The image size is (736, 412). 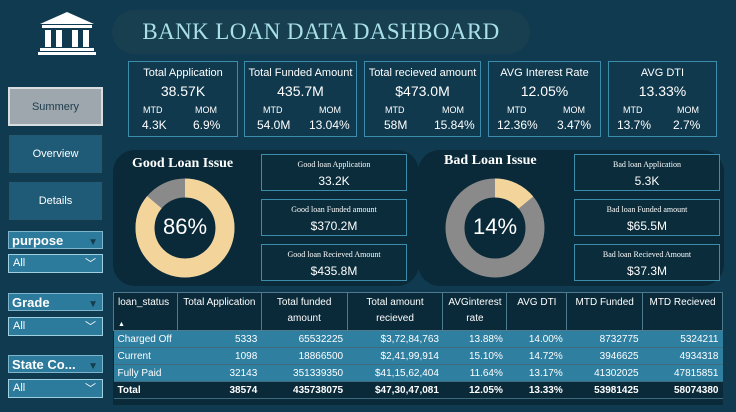 I want to click on bank-icon, so click(x=67, y=33).